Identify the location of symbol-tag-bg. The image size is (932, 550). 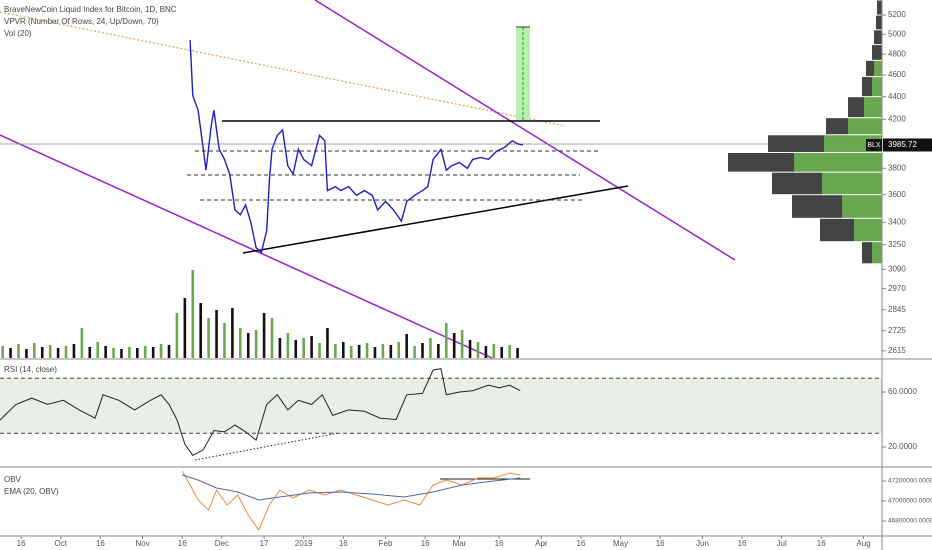
(874, 144).